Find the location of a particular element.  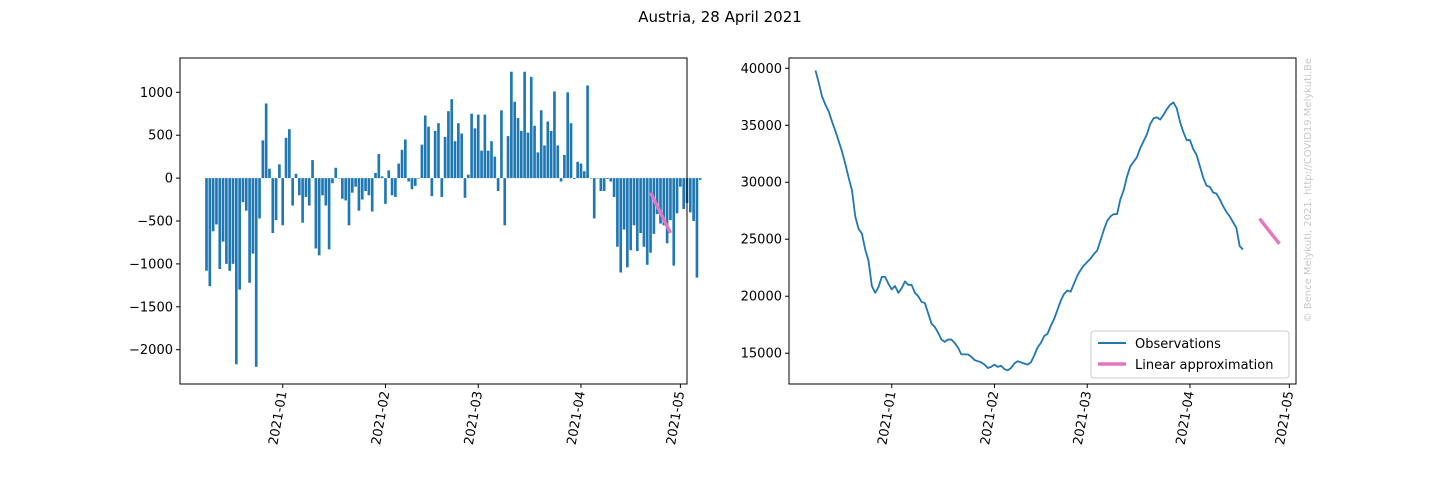

legend-box is located at coordinates (1190, 354).